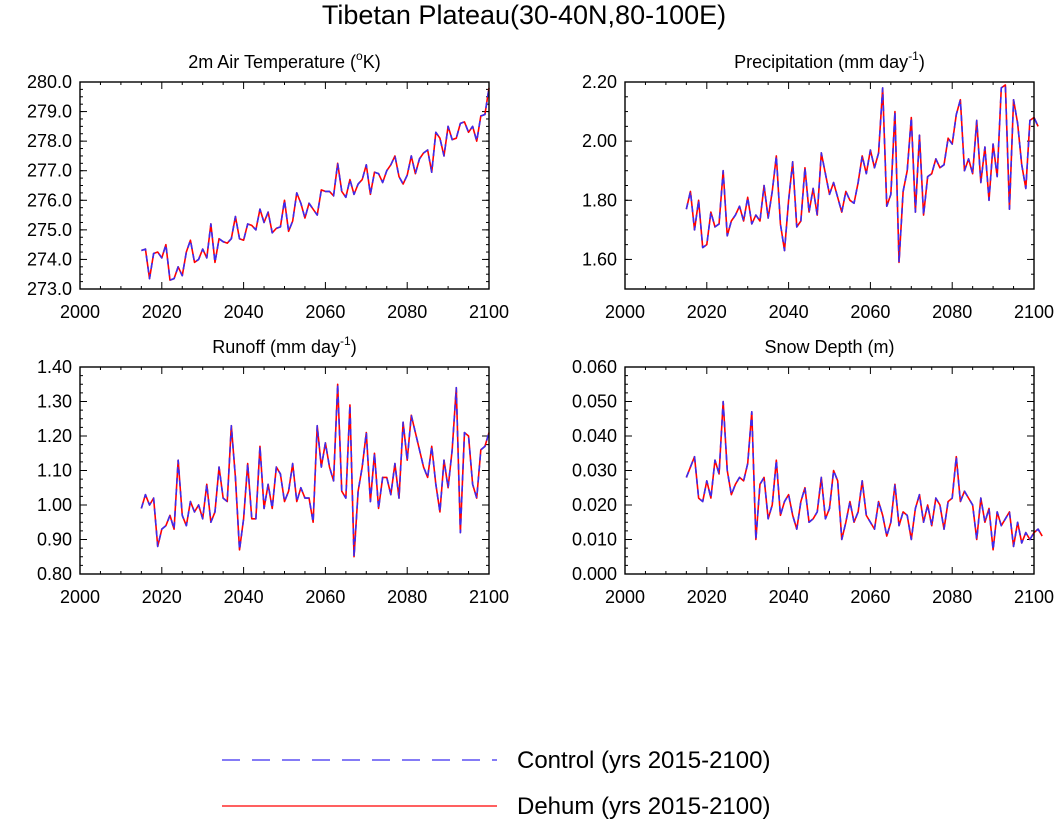 The width and height of the screenshot is (1057, 821). What do you see at coordinates (54, 367) in the screenshot?
I see `y-tick-label: 1.40` at bounding box center [54, 367].